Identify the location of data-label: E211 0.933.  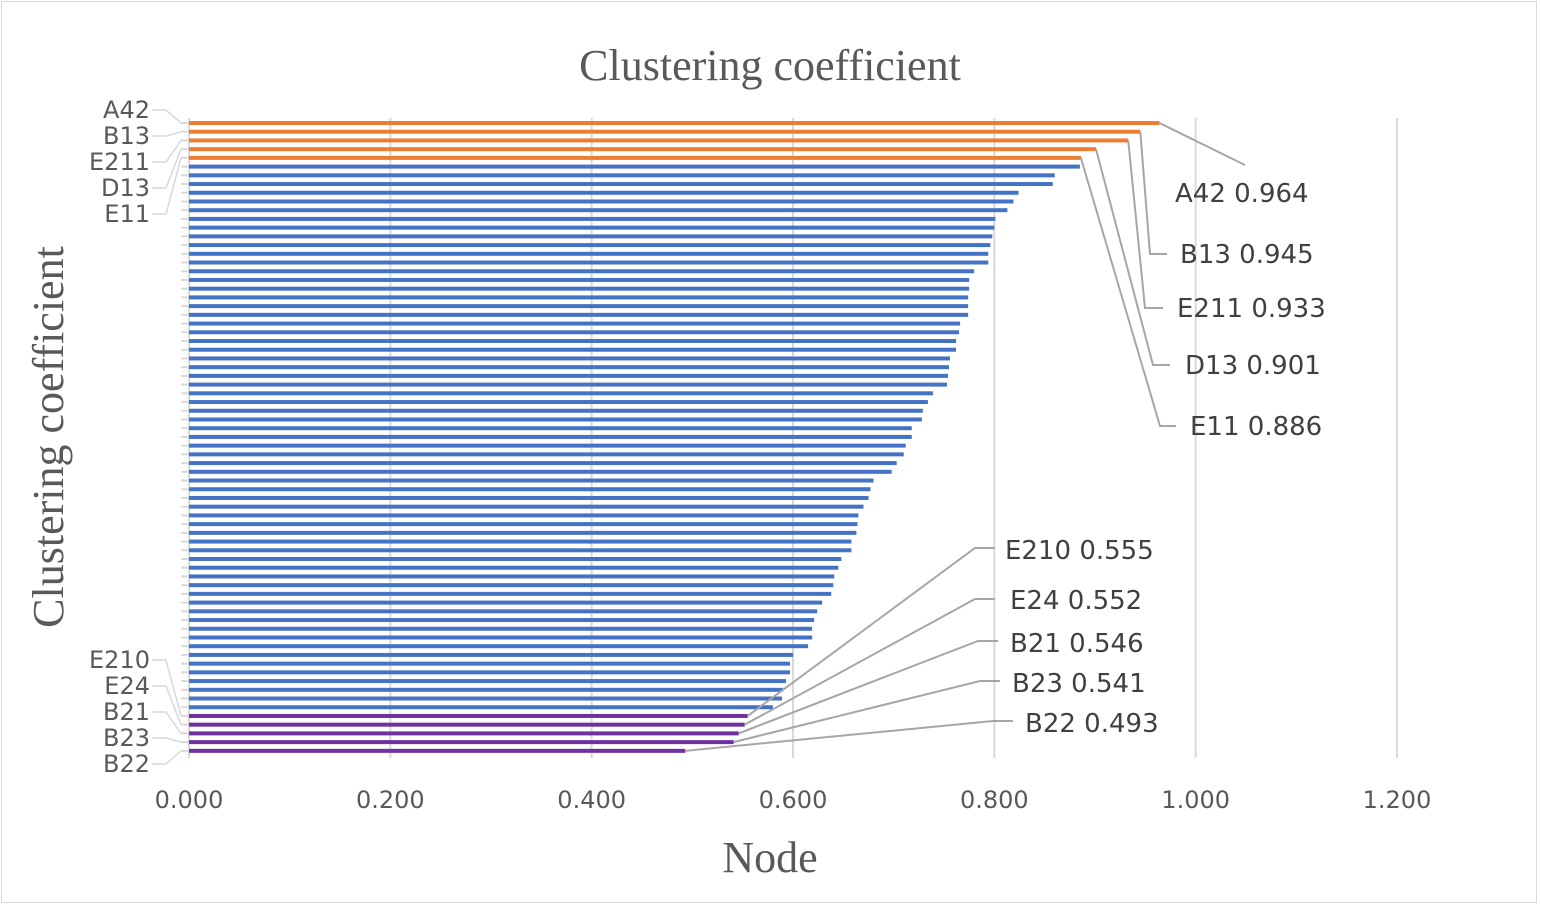
(1251, 309).